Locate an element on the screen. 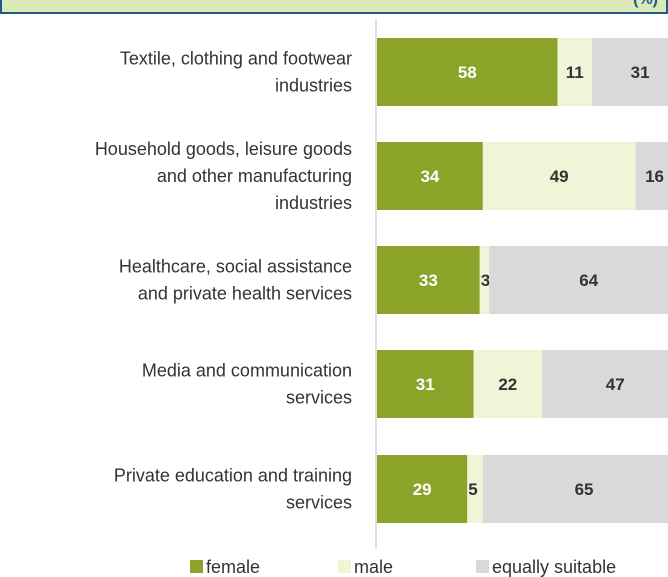  data-label-male-3: 22 is located at coordinates (507, 384).